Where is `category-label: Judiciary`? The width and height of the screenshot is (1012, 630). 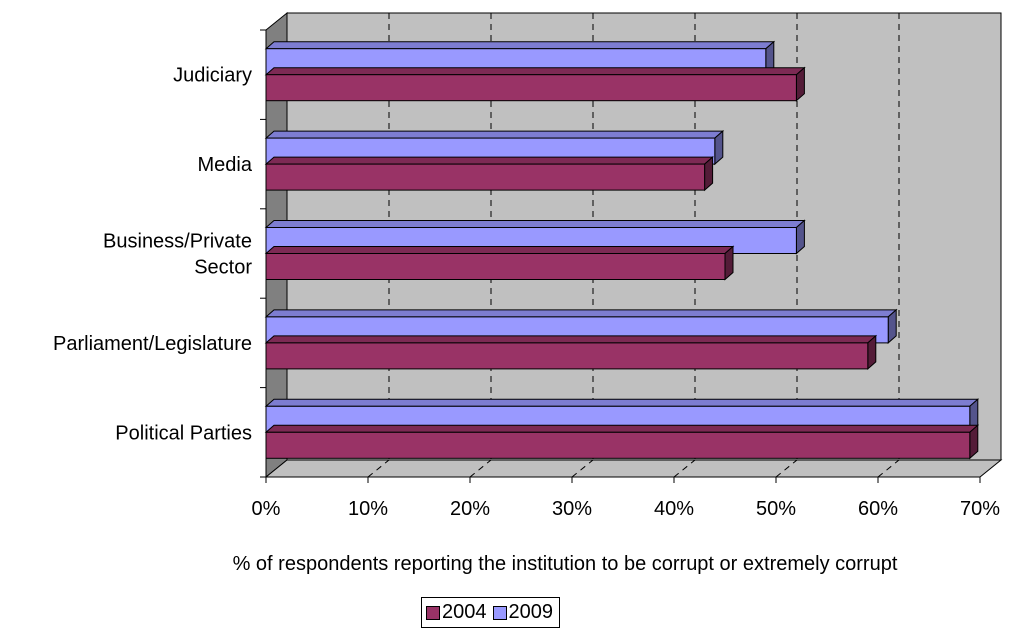 category-label: Judiciary is located at coordinates (212, 76).